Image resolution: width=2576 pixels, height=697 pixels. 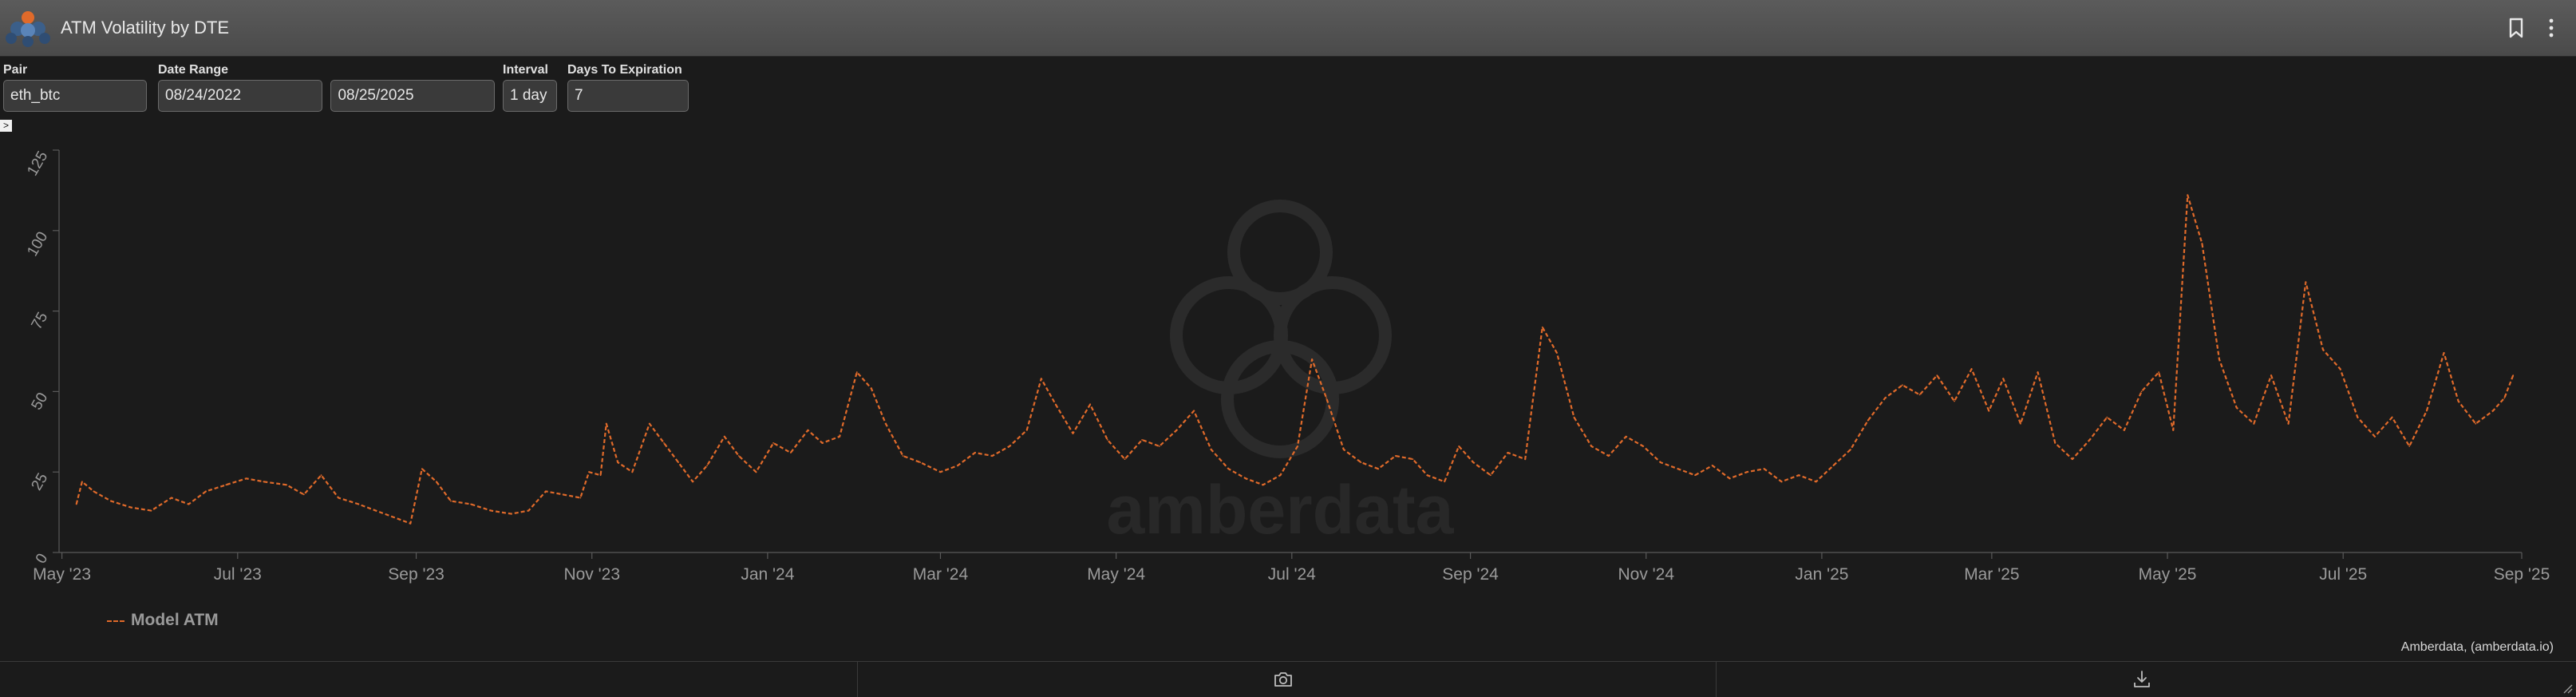 What do you see at coordinates (624, 70) in the screenshot?
I see `dte-label: Days To Expiration` at bounding box center [624, 70].